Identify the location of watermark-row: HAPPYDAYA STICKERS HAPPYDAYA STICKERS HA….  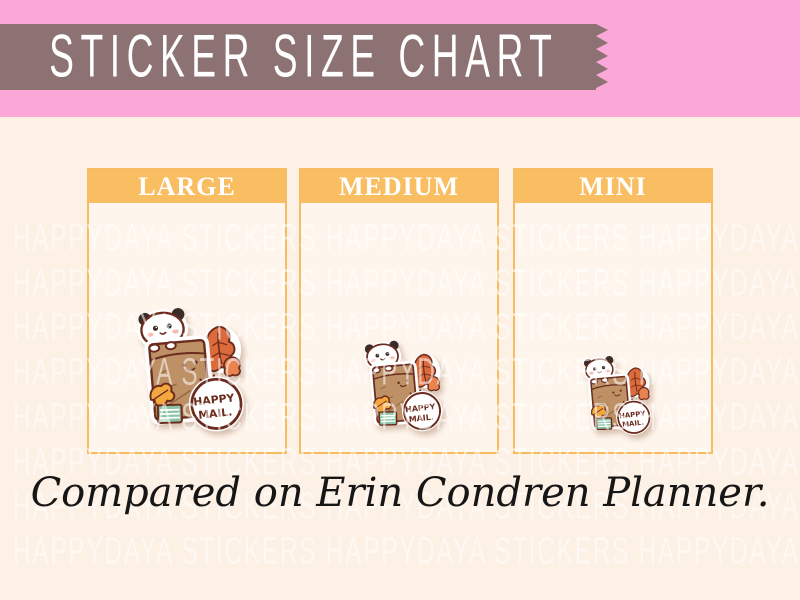
(406, 550).